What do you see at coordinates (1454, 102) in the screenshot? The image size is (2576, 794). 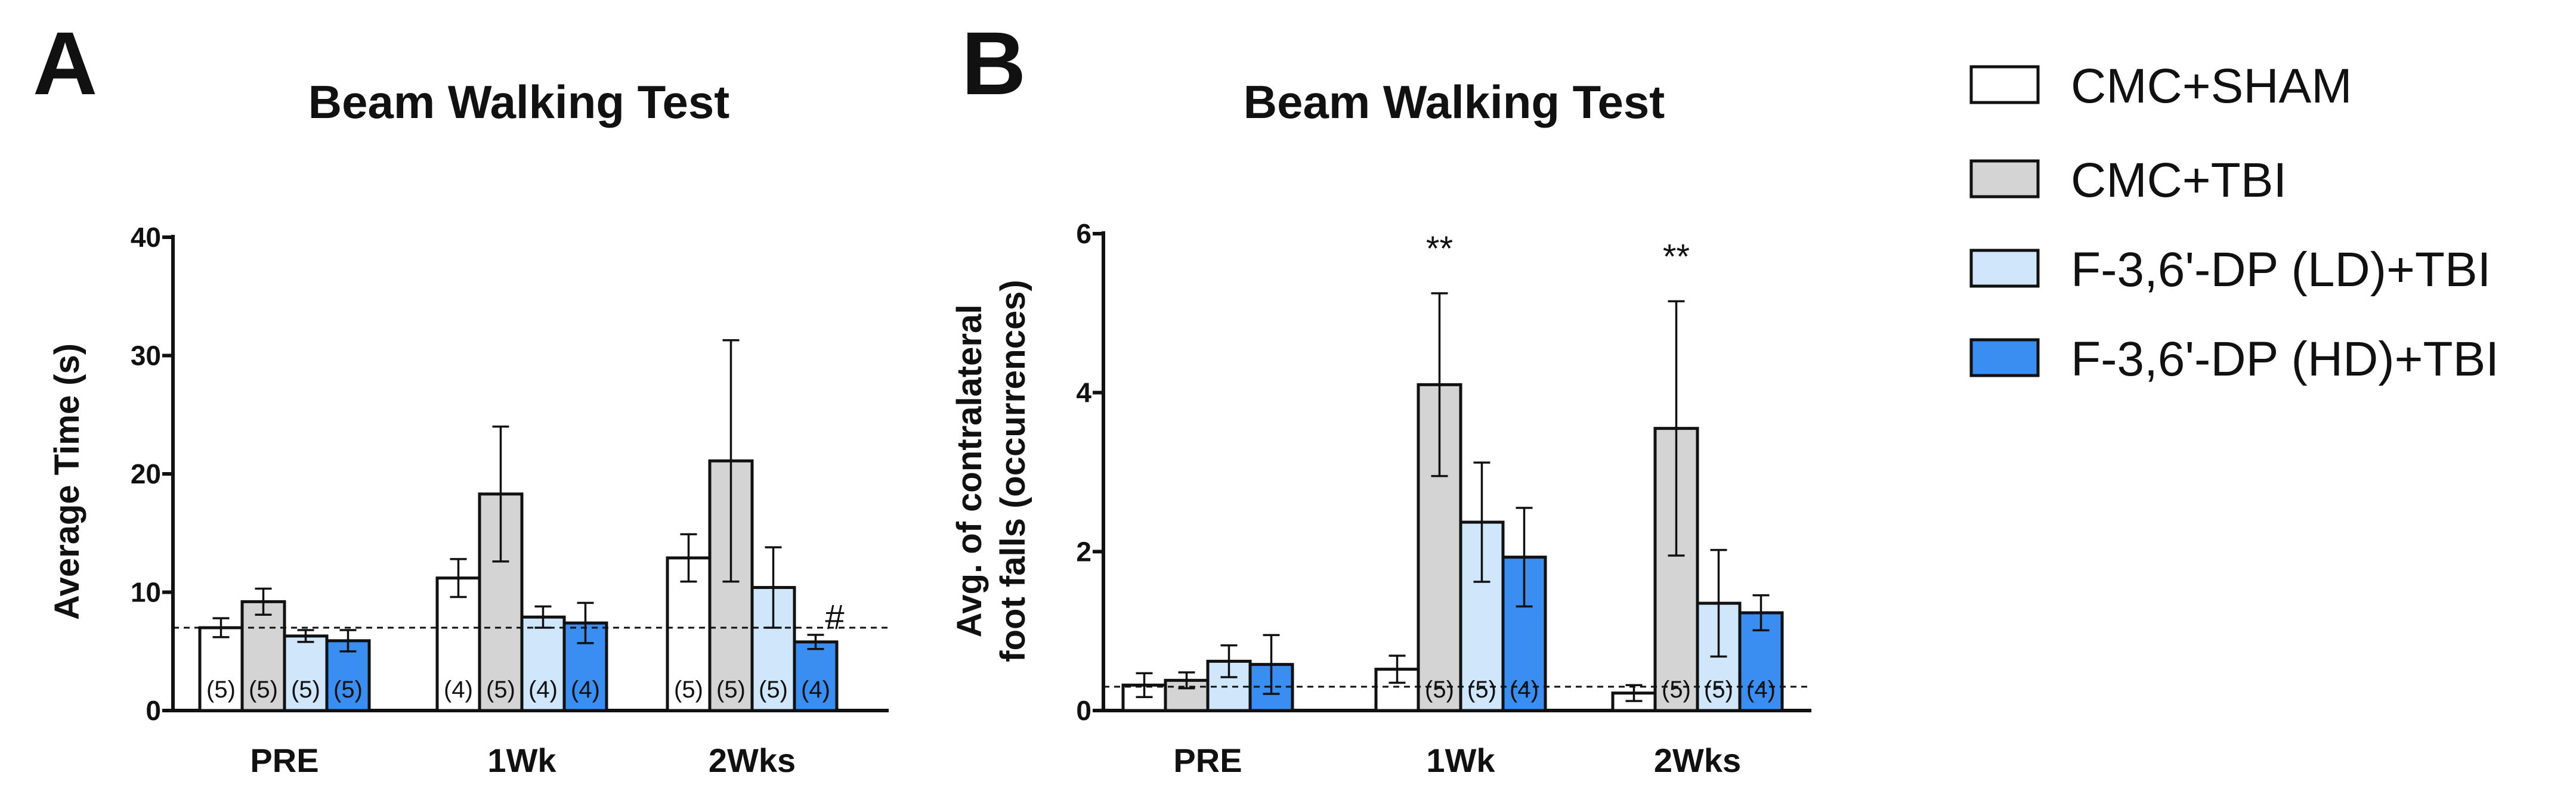 I see `panel-b-title: Beam Walking Test` at bounding box center [1454, 102].